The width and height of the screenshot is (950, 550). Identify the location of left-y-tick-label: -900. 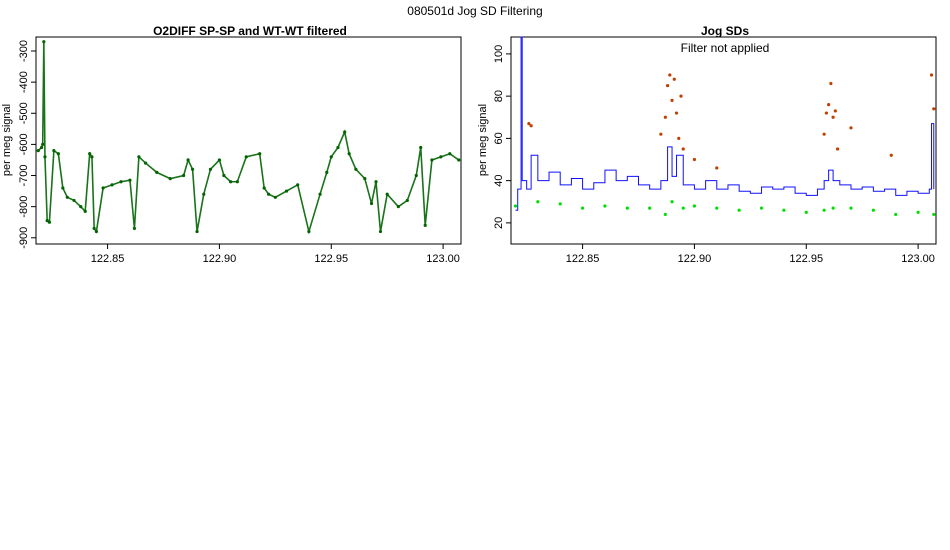
(24, 238).